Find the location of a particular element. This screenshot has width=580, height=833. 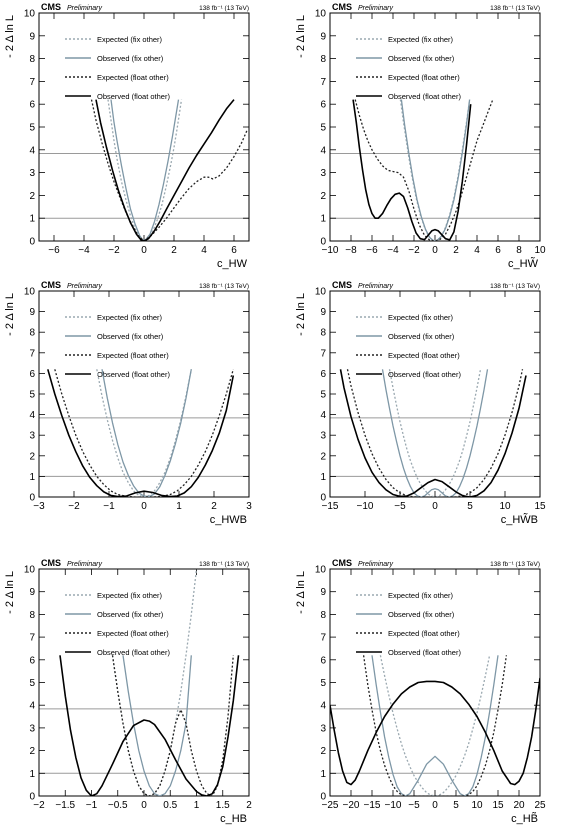

x-axis-label: c_HB̃ is located at coordinates (524, 818).